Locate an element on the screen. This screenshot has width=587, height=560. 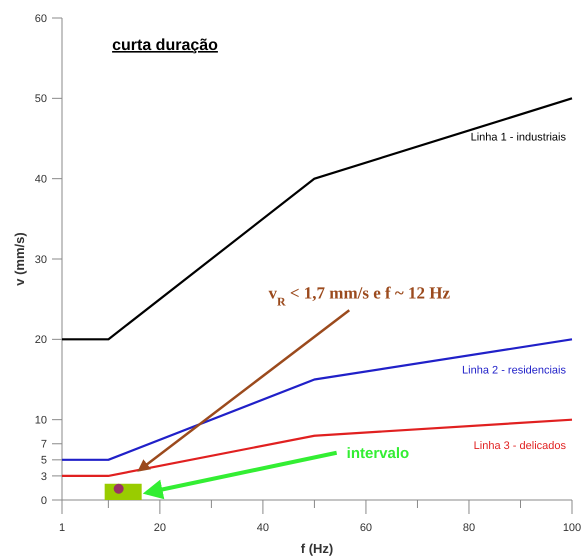
series-label: Linha 1 - industriais is located at coordinates (518, 137).